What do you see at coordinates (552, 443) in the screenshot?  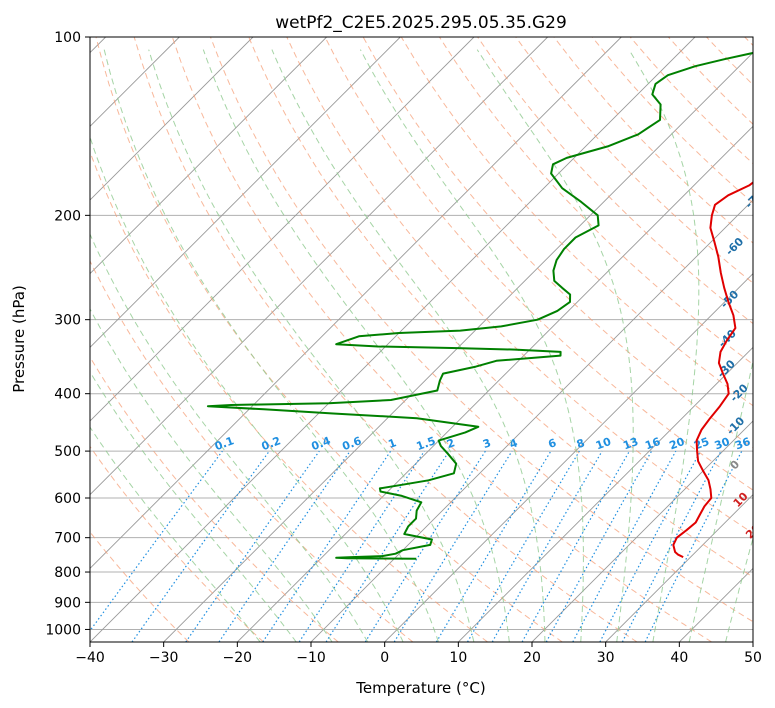 I see `mixing-ratio-label: 6` at bounding box center [552, 443].